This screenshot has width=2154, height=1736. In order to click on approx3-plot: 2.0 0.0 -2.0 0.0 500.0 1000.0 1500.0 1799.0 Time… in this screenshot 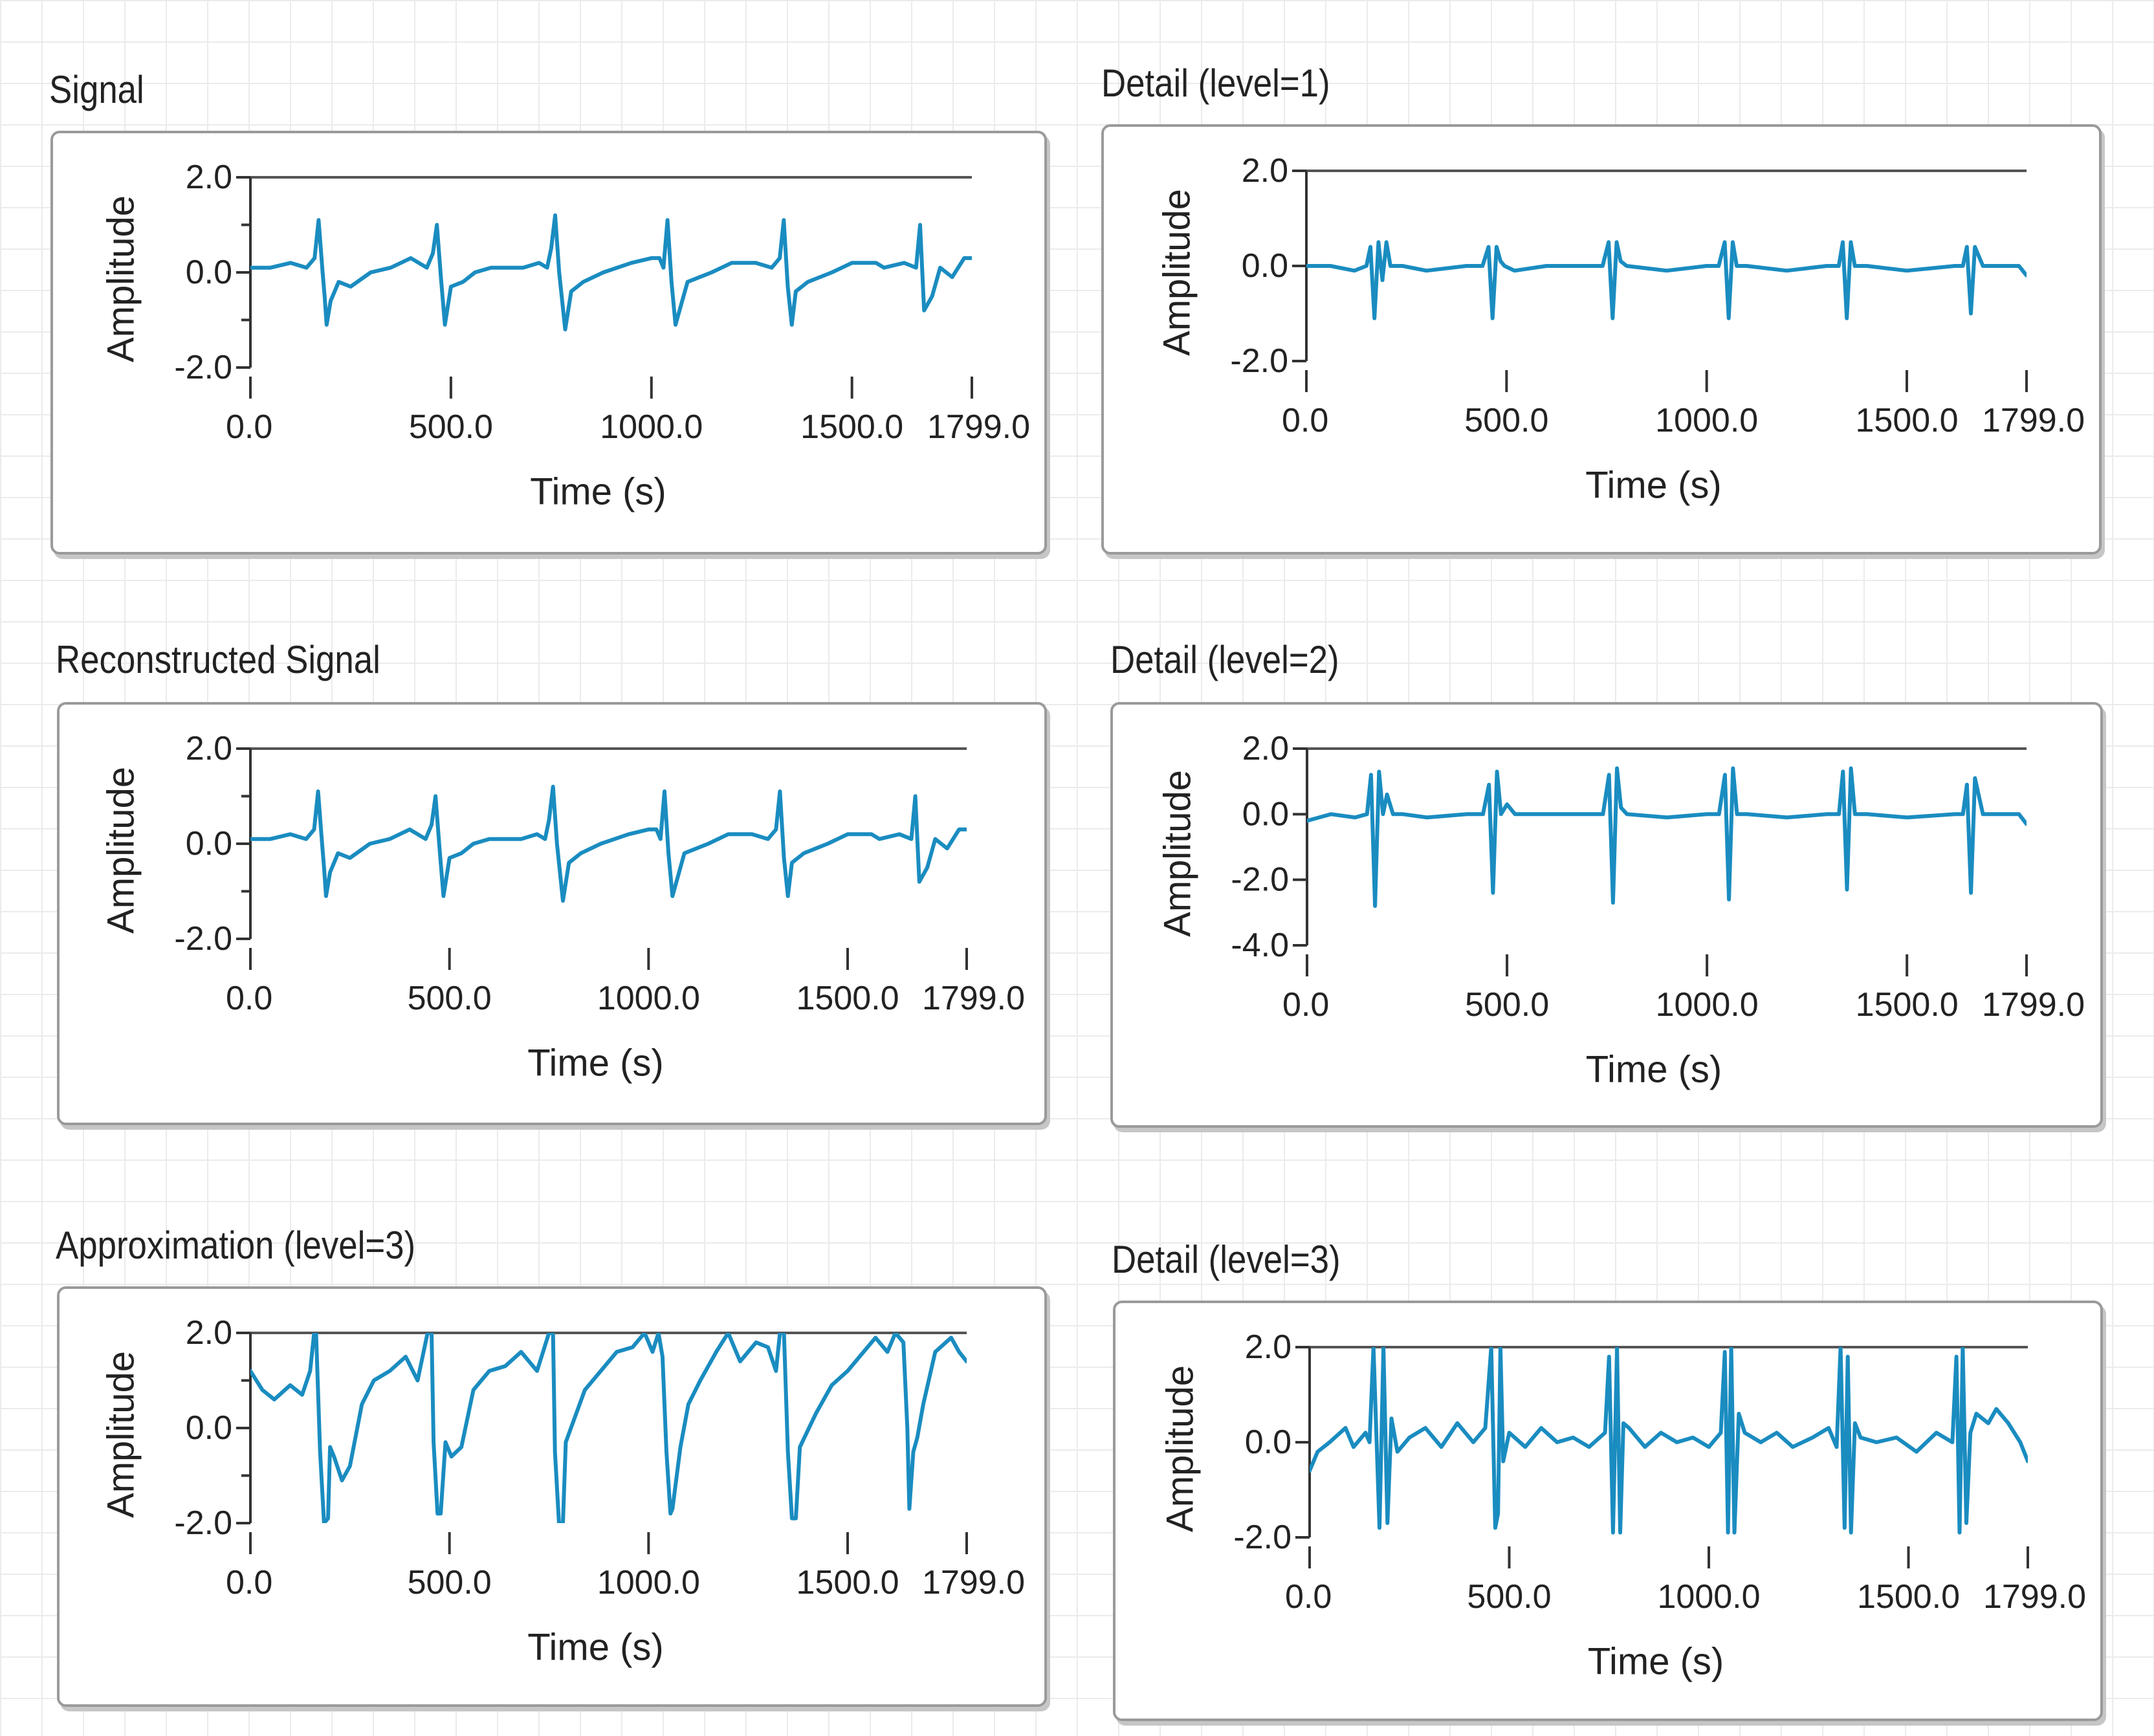, I will do `click(563, 1491)`.